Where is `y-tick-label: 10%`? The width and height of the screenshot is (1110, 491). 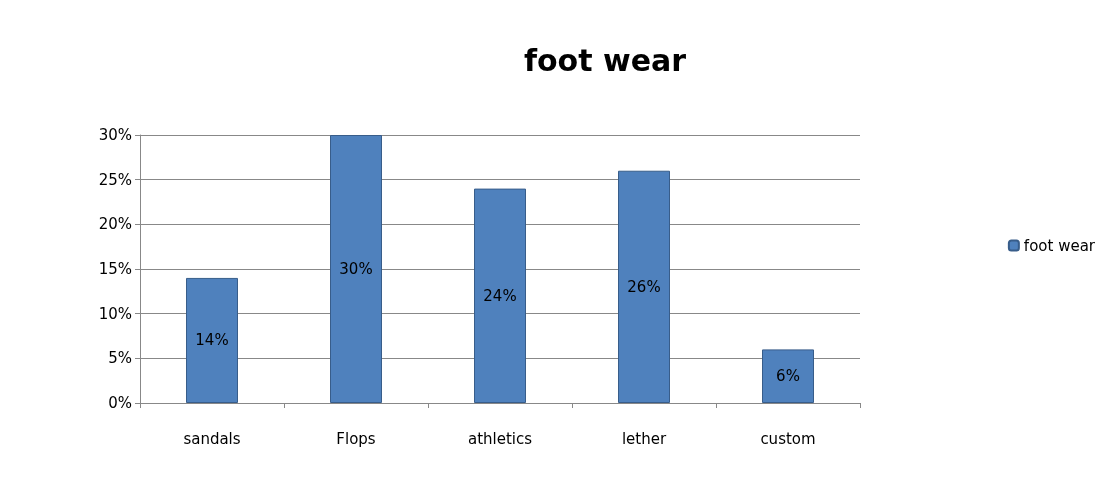 y-tick-label: 10% is located at coordinates (115, 313).